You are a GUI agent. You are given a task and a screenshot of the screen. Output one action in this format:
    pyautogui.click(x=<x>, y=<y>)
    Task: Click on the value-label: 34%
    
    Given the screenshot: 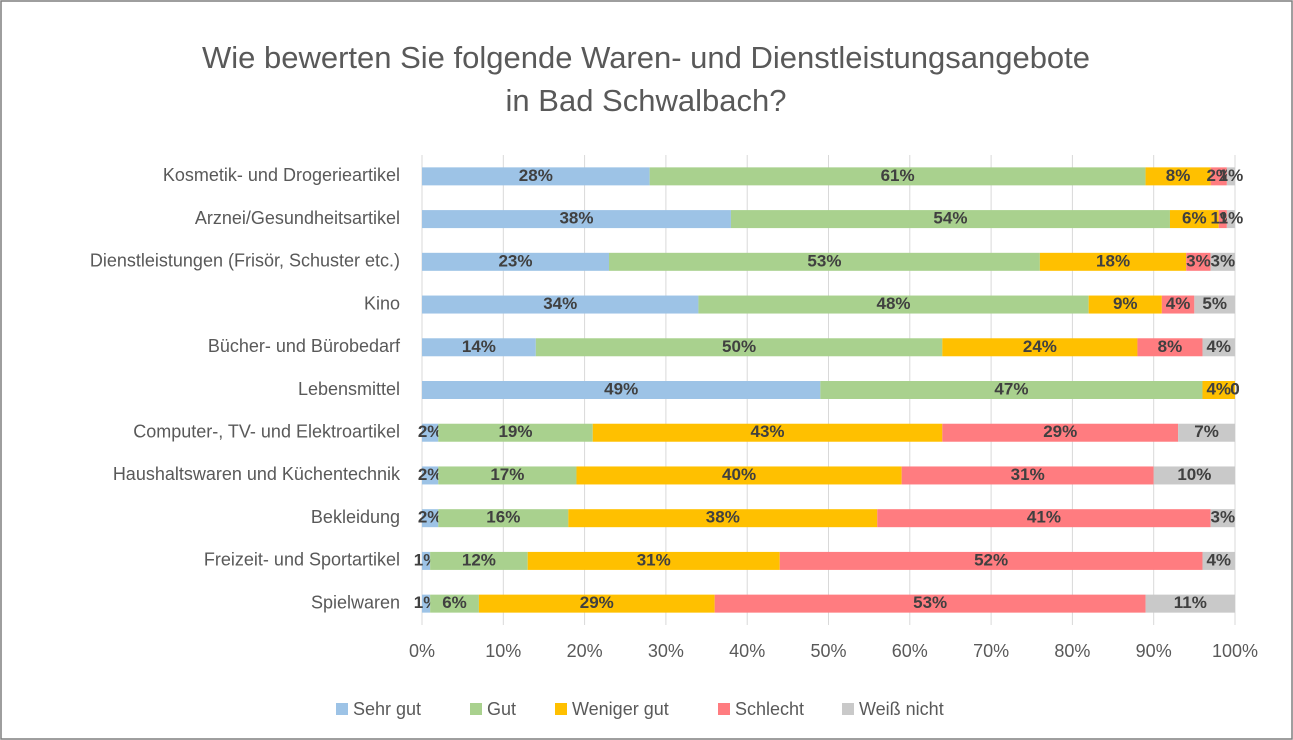 What is the action you would take?
    pyautogui.click(x=560, y=303)
    